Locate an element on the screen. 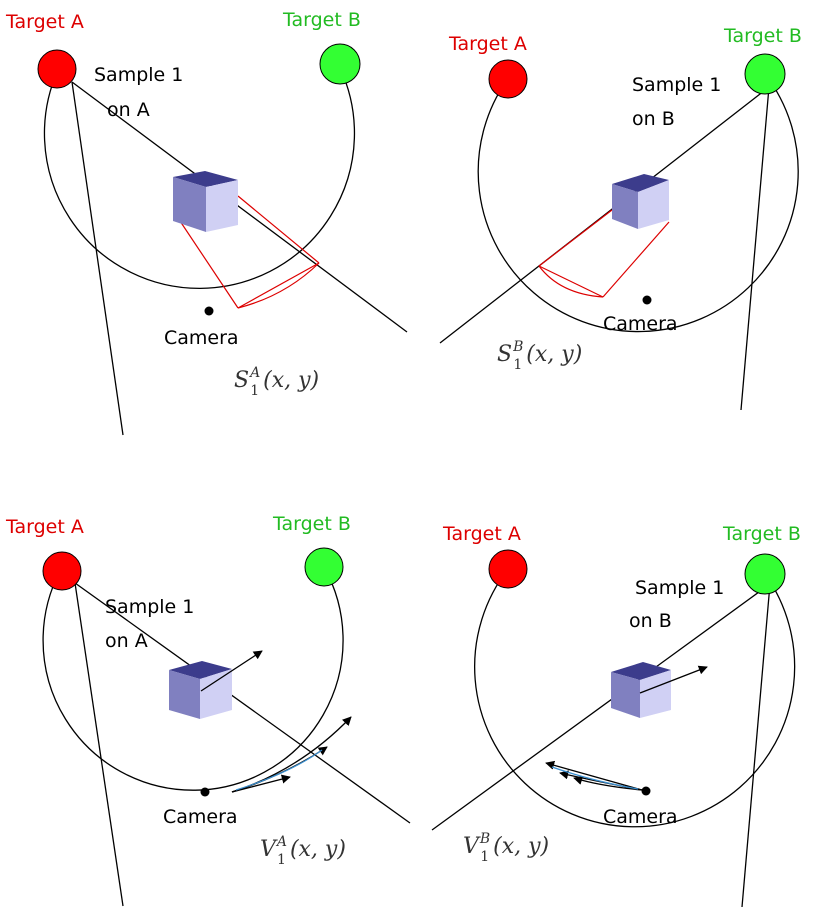  formula-v1a: VA 1 (x, y) is located at coordinates (303, 851).